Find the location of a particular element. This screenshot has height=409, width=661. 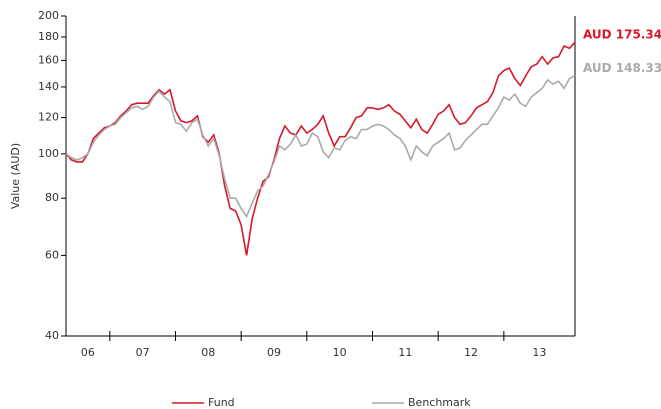

x-tick-label: 10 is located at coordinates (340, 352).